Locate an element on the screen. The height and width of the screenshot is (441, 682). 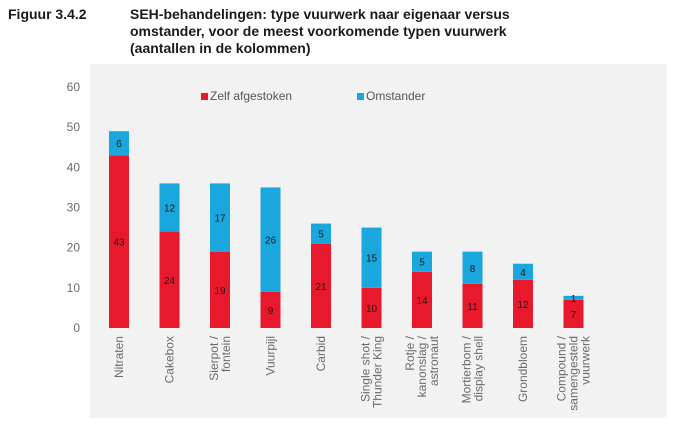
data-label-omstander: 15 is located at coordinates (372, 259).